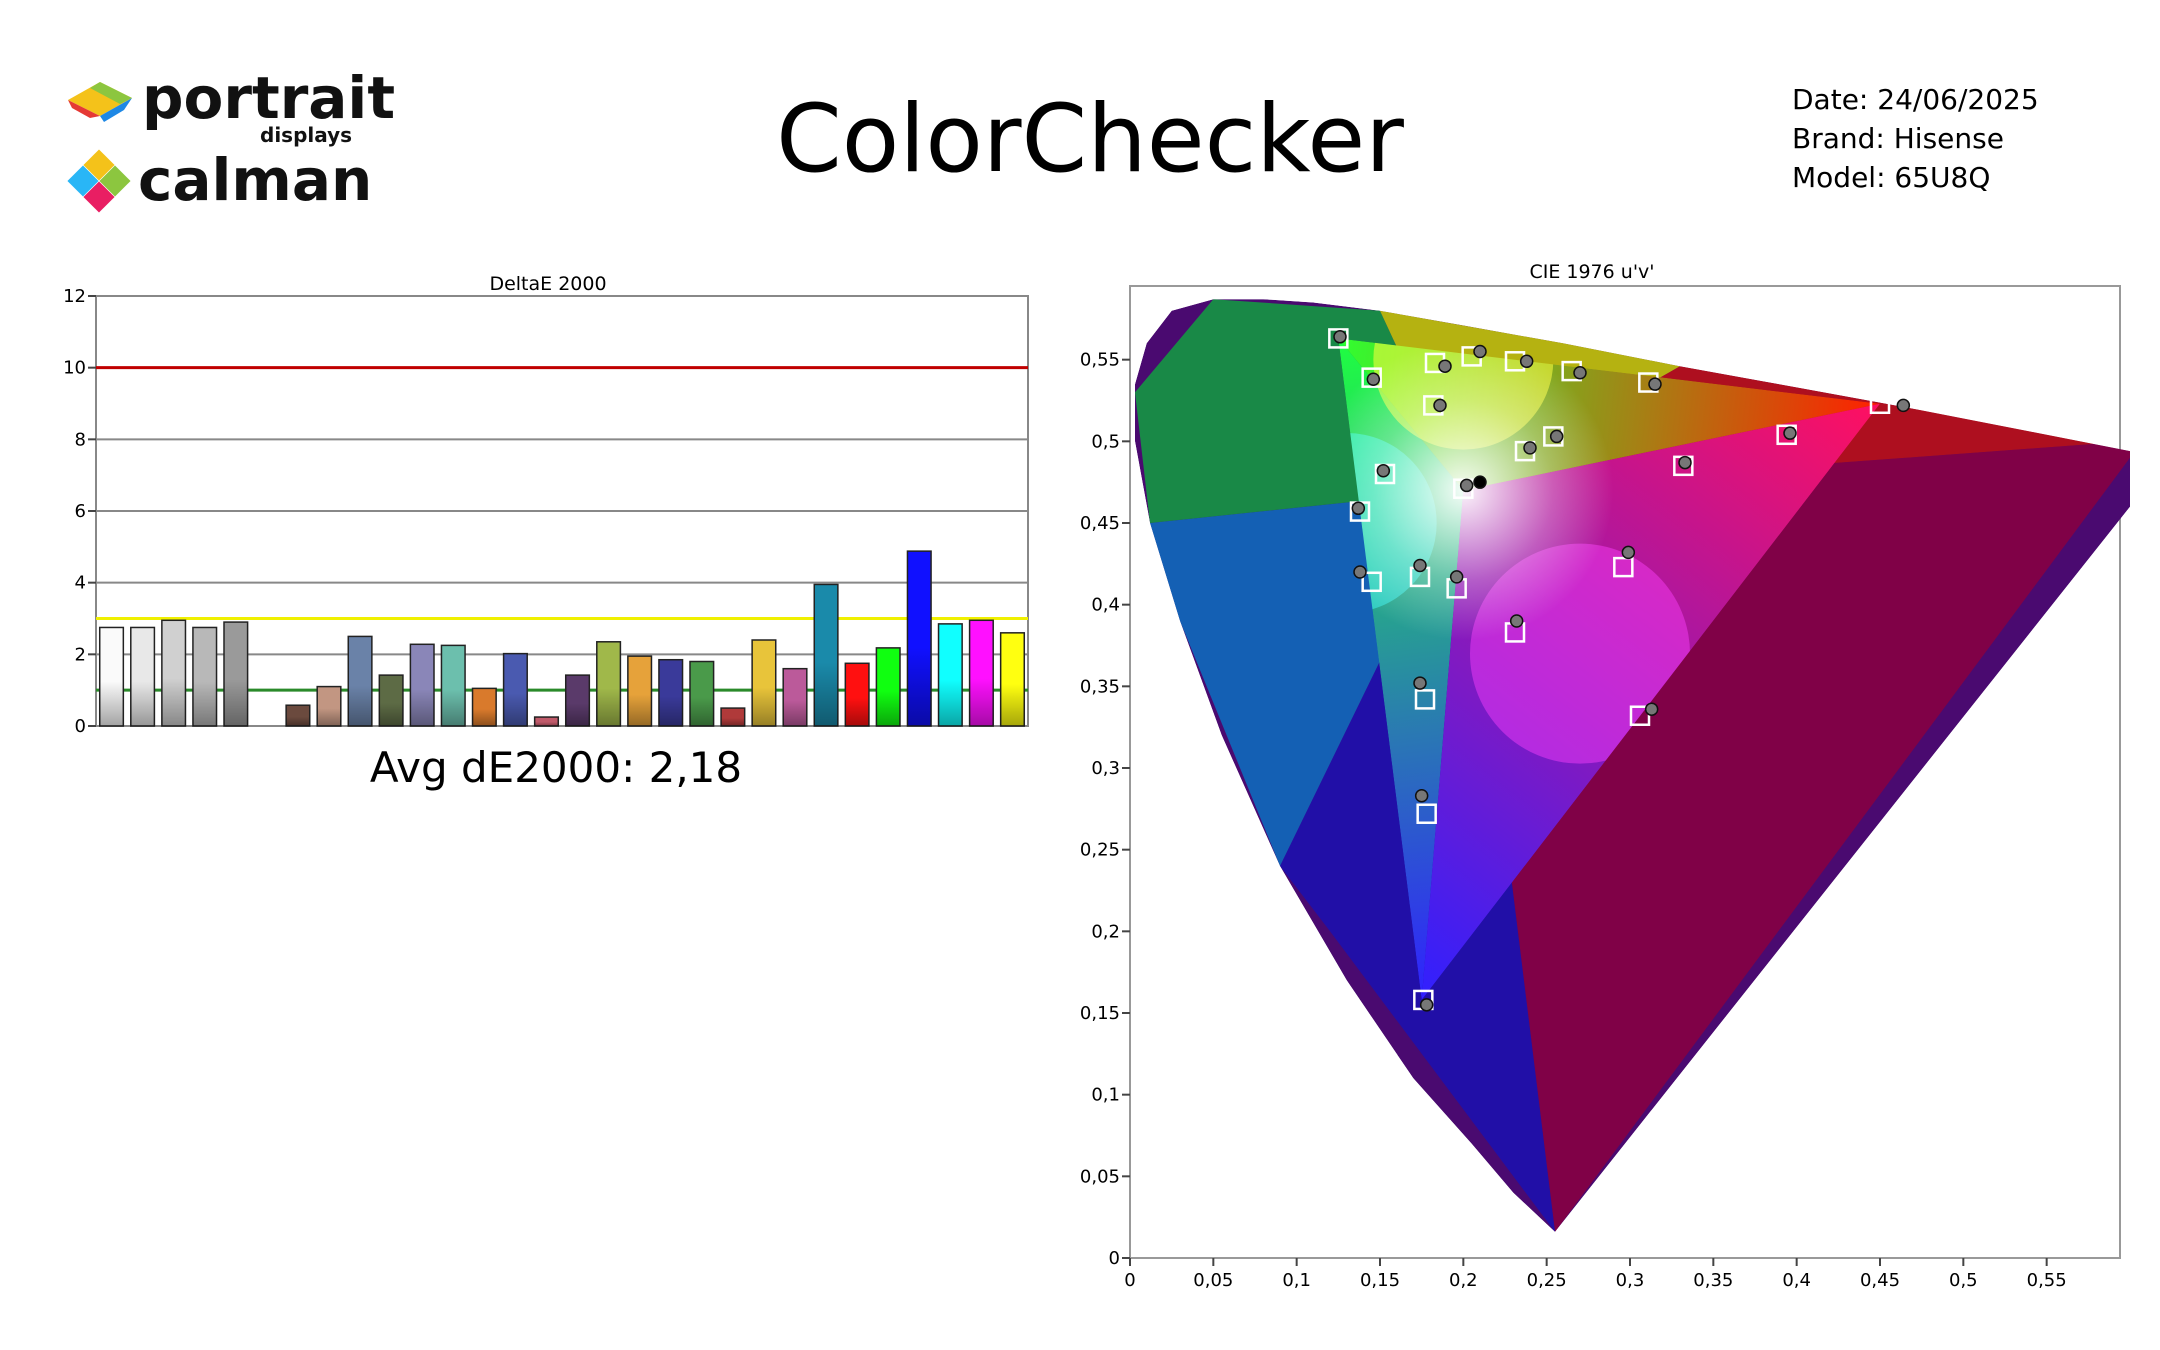 The width and height of the screenshot is (2160, 1350). What do you see at coordinates (1100, 1176) in the screenshot?
I see `cie-y-tick-label: 0,05` at bounding box center [1100, 1176].